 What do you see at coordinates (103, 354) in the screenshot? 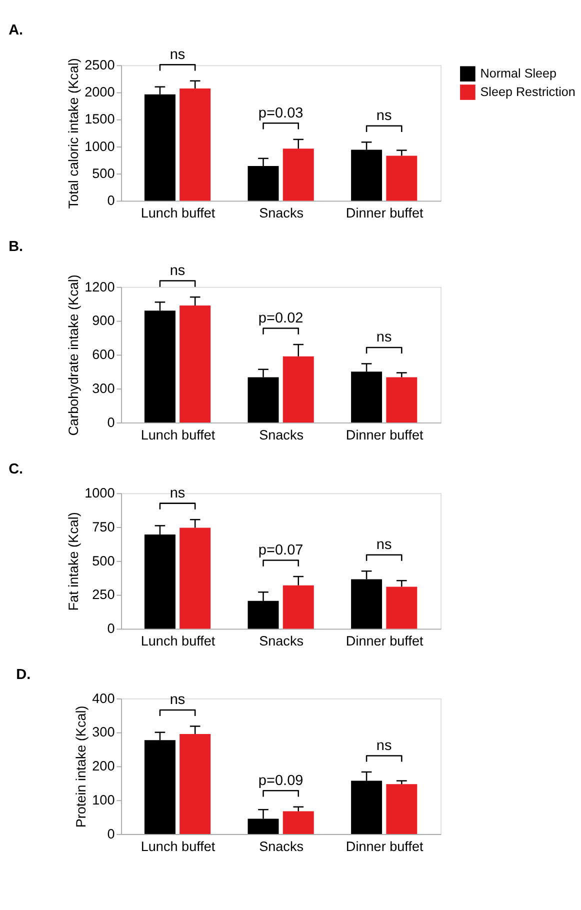
I see `y-tick-label: 600` at bounding box center [103, 354].